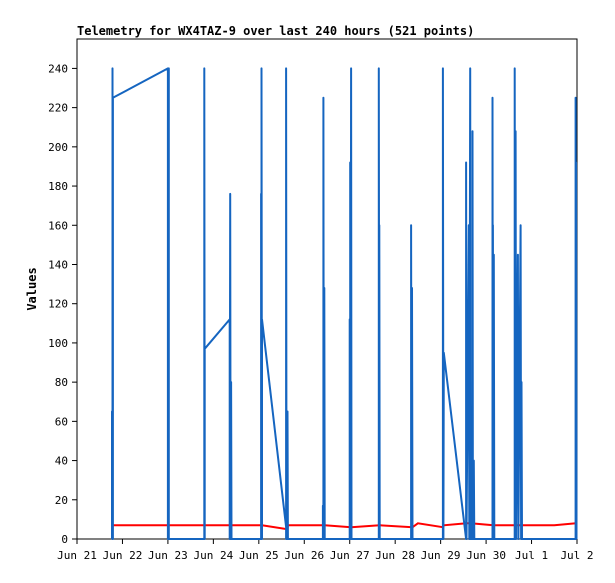 This screenshot has width=615, height=583. What do you see at coordinates (531, 555) in the screenshot?
I see `x-tick-label: Jul 1` at bounding box center [531, 555].